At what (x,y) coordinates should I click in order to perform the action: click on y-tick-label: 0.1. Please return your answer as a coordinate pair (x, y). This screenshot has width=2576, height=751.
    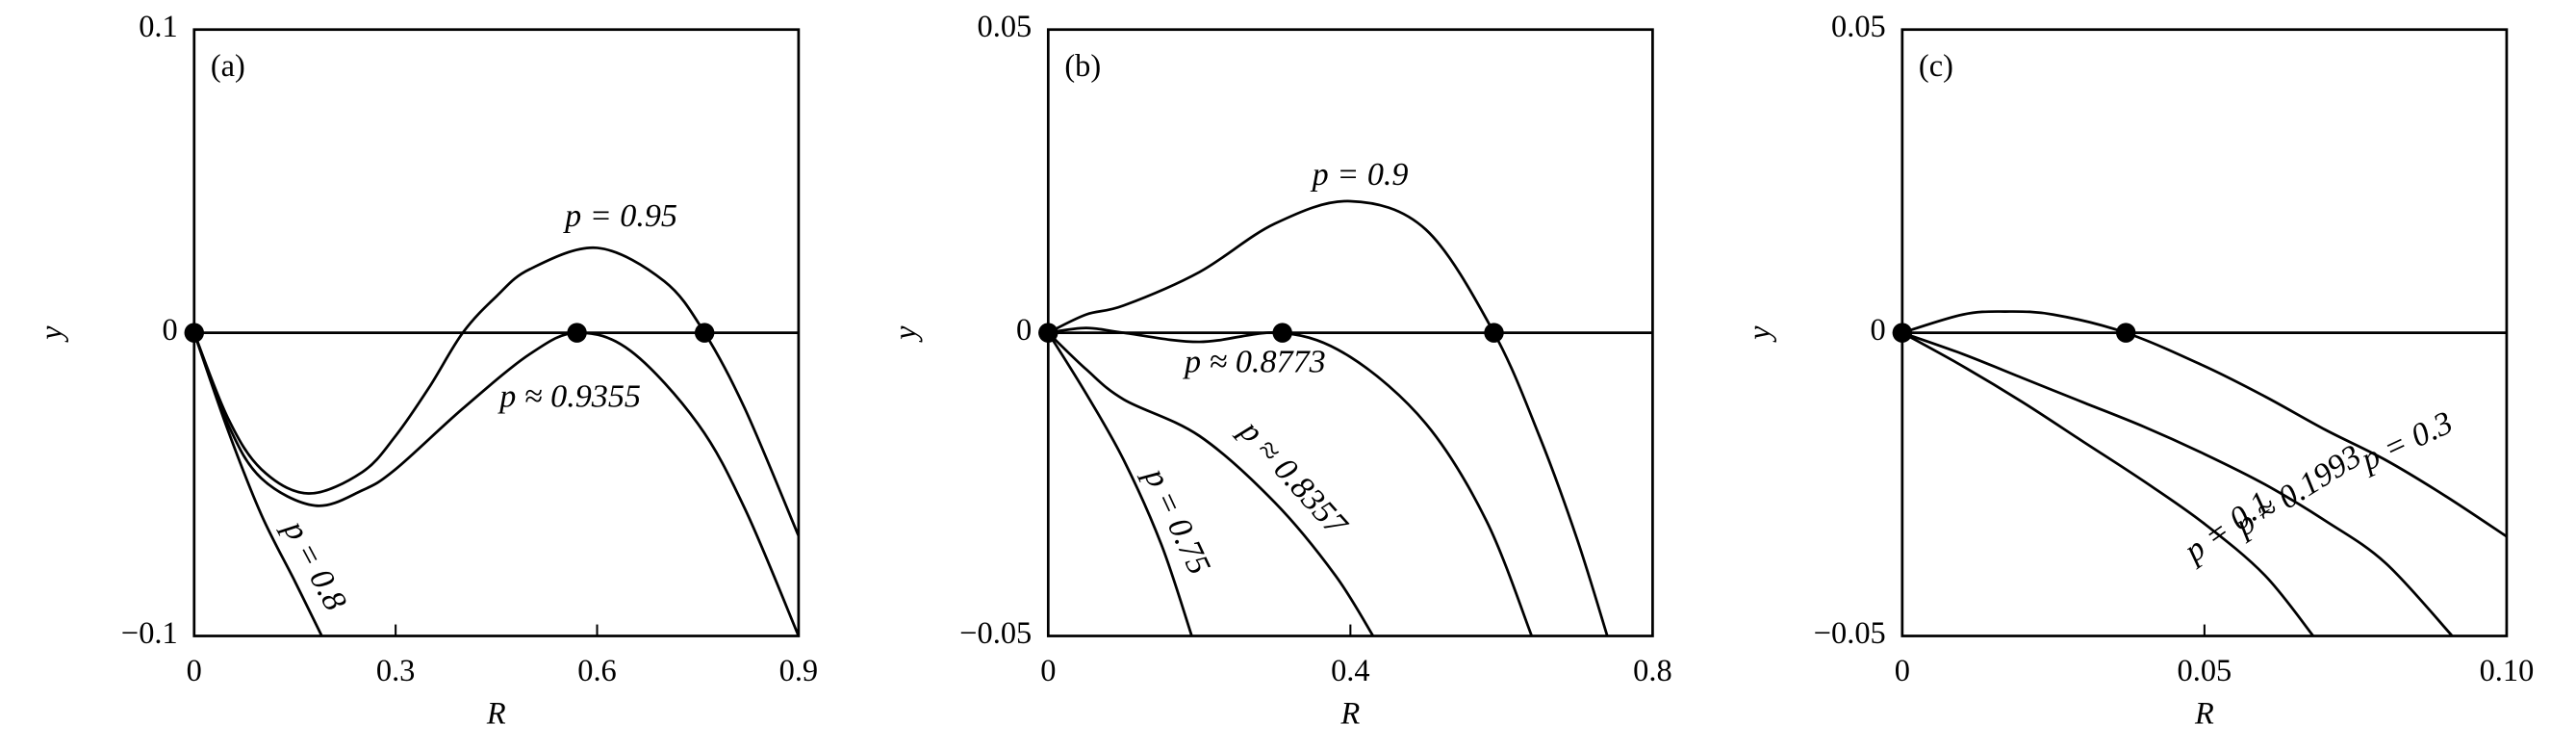
    Looking at the image, I should click on (158, 27).